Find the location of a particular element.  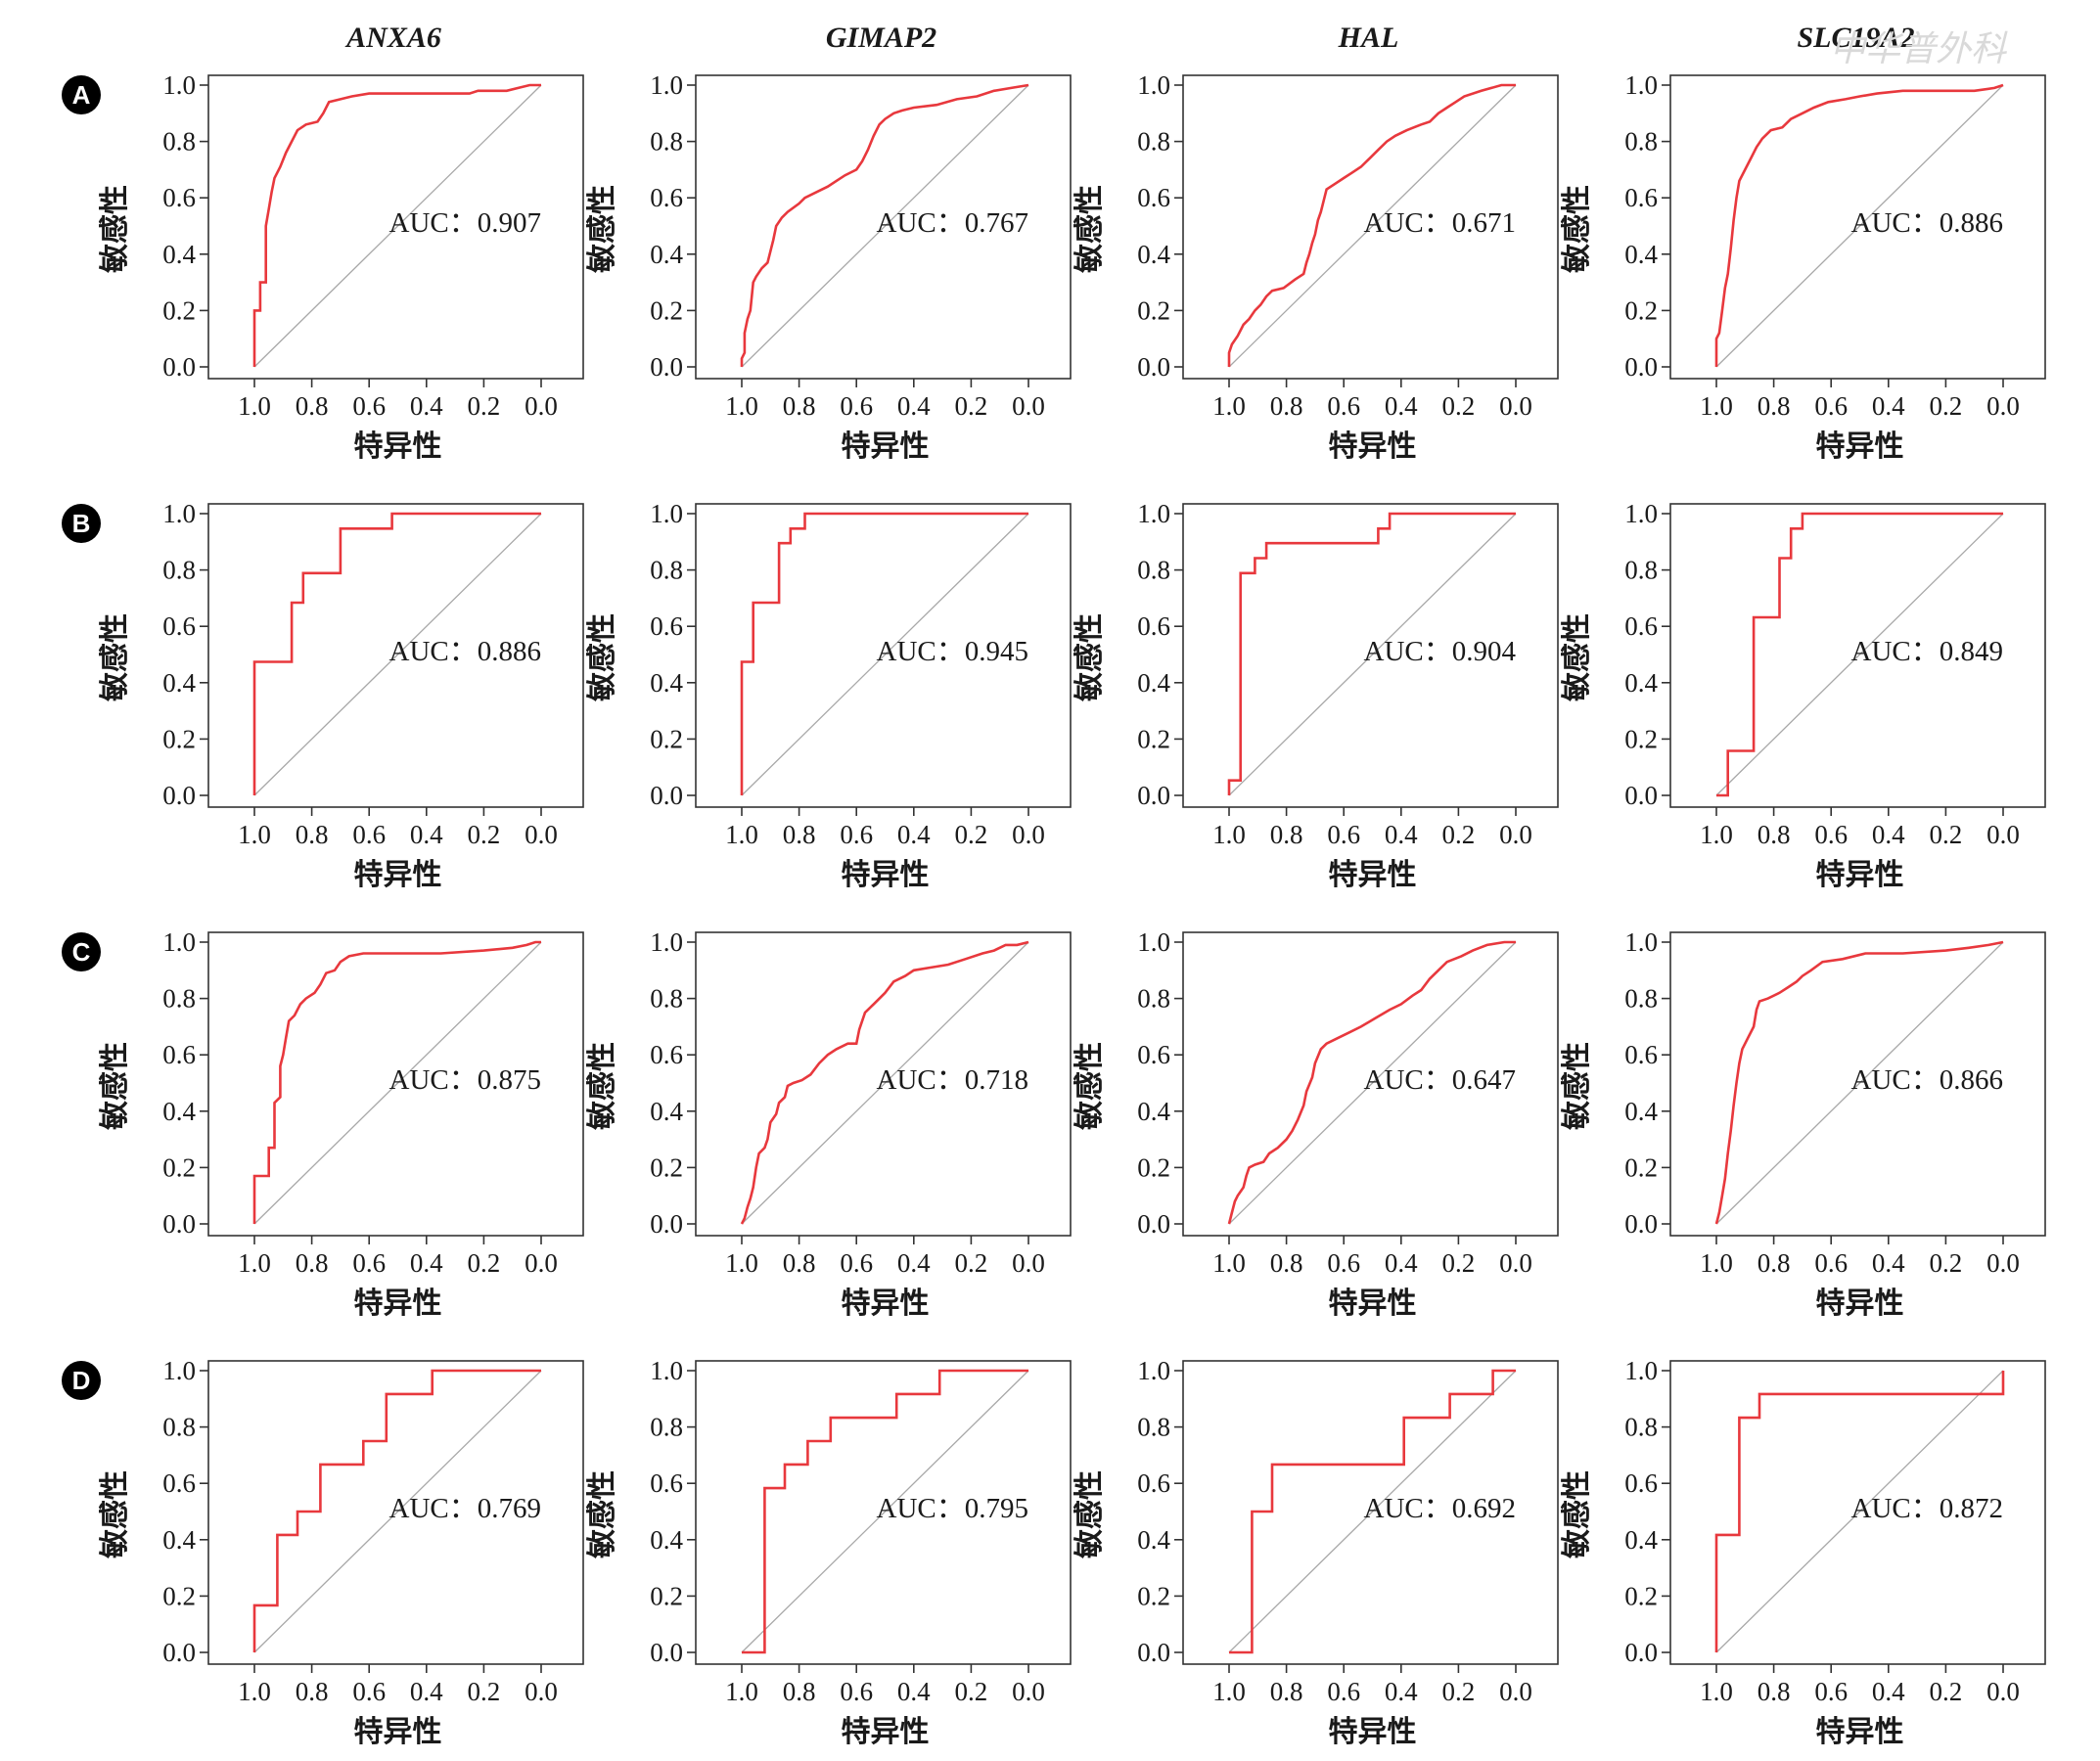

auc-label: AUC：0.692 is located at coordinates (1440, 1508).